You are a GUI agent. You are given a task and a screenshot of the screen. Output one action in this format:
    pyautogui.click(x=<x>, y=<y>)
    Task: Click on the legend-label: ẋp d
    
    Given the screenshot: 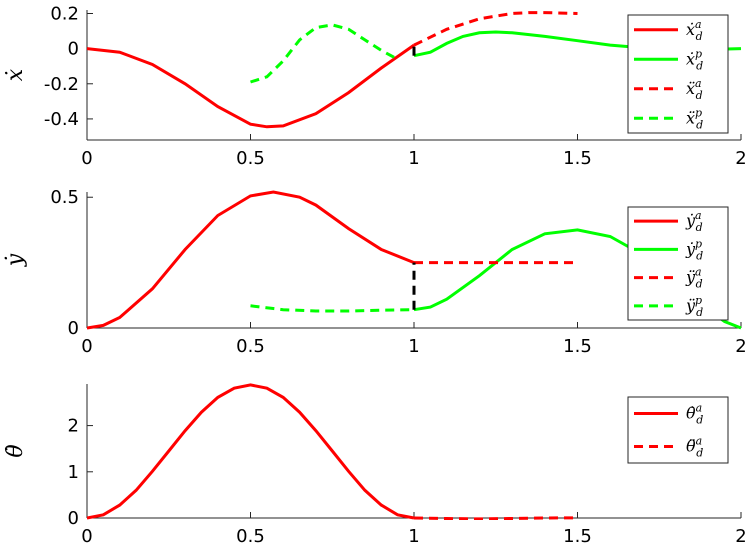 What is the action you would take?
    pyautogui.click(x=694, y=59)
    